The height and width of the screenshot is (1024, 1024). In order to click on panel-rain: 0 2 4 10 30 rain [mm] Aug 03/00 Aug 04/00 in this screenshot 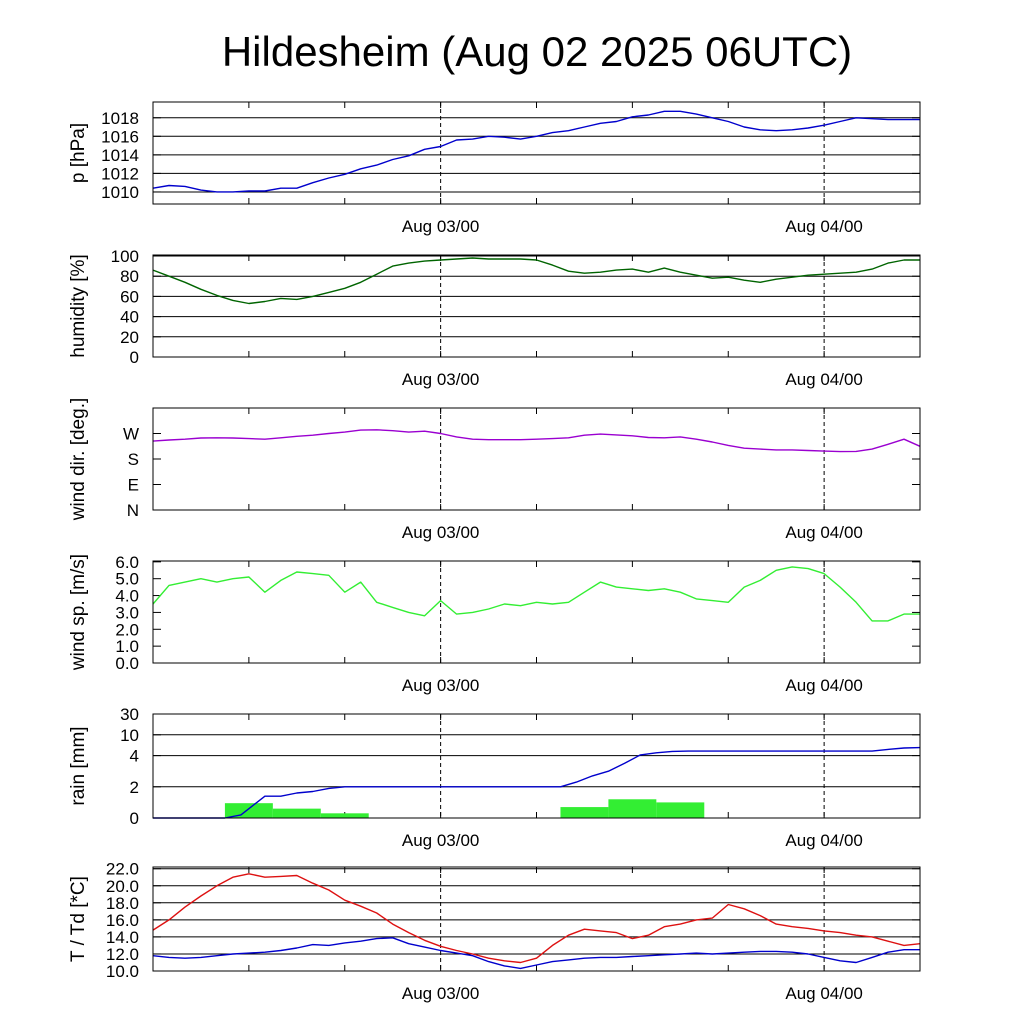, I will do `click(494, 777)`.